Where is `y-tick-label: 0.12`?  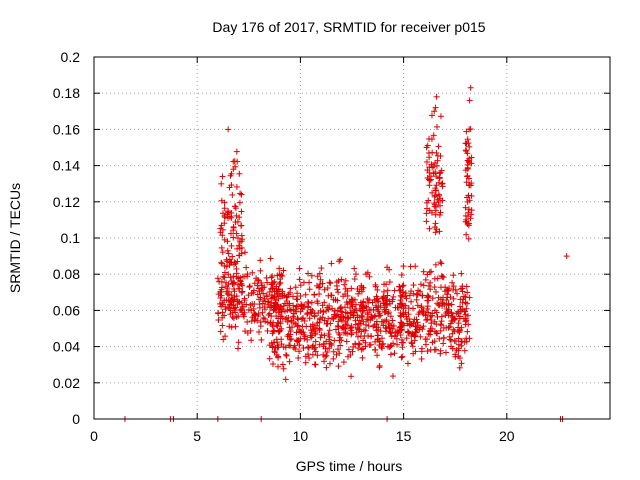
y-tick-label: 0.12 is located at coordinates (66, 202).